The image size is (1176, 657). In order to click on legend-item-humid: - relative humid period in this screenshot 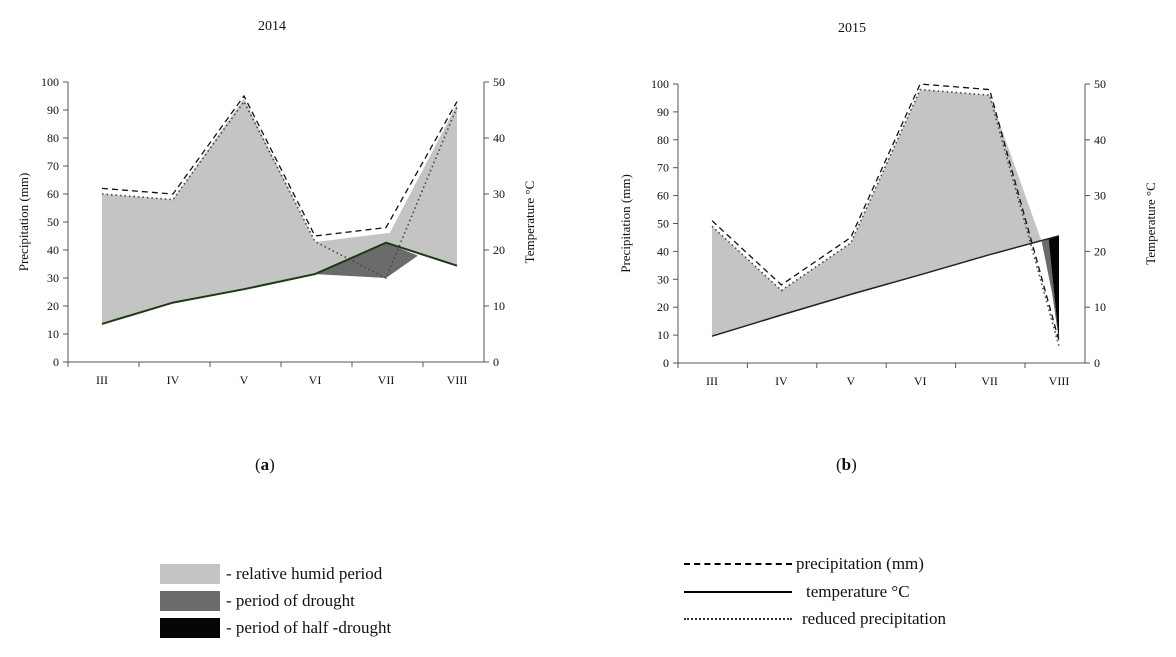, I will do `click(271, 574)`.